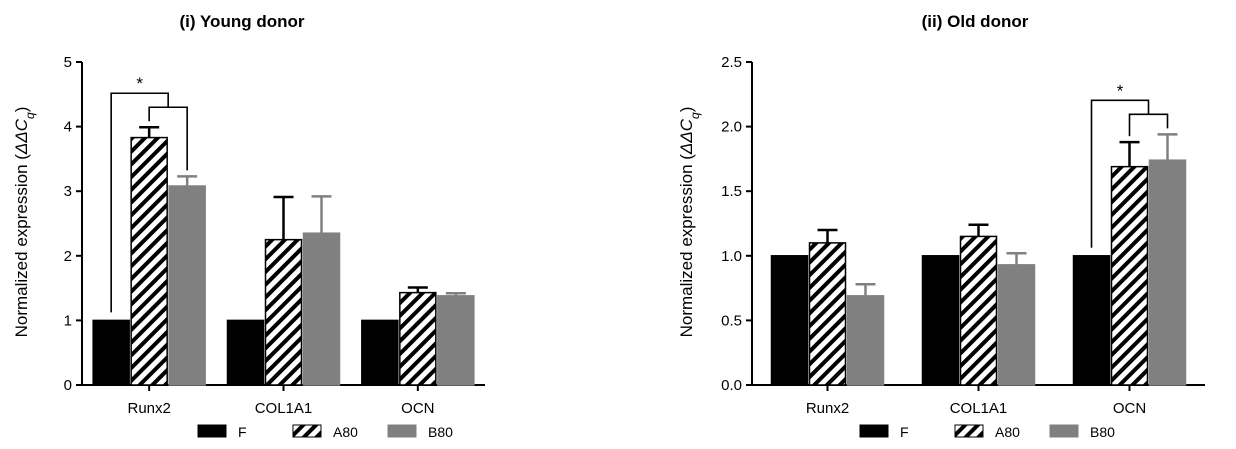 The width and height of the screenshot is (1236, 449). I want to click on chart-title: (ii) Old donor, so click(975, 21).